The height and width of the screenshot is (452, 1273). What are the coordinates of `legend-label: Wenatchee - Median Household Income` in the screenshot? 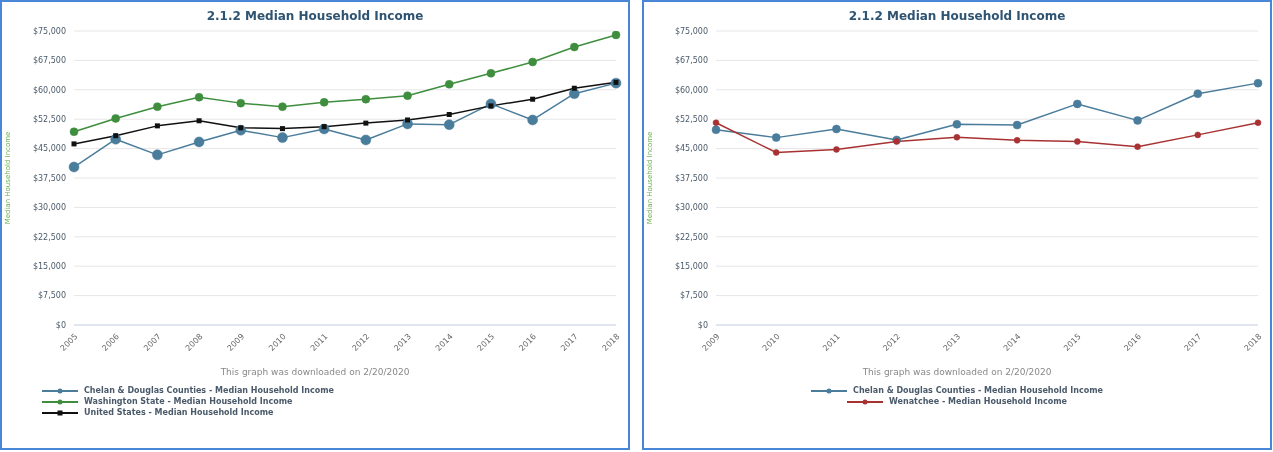 It's located at (978, 401).